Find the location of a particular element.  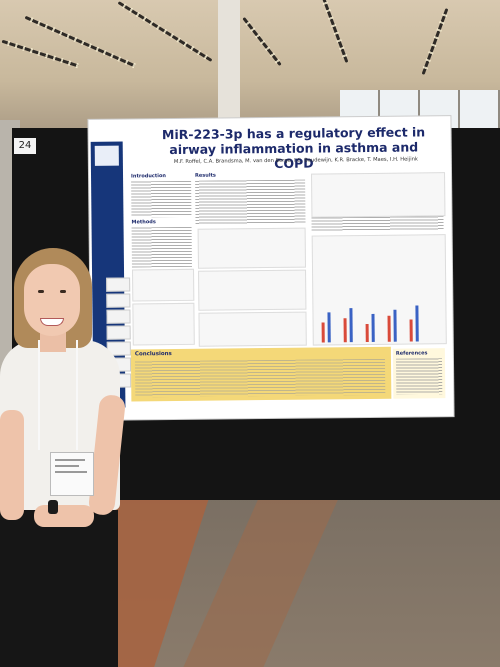

references-box: References is located at coordinates (419, 373).